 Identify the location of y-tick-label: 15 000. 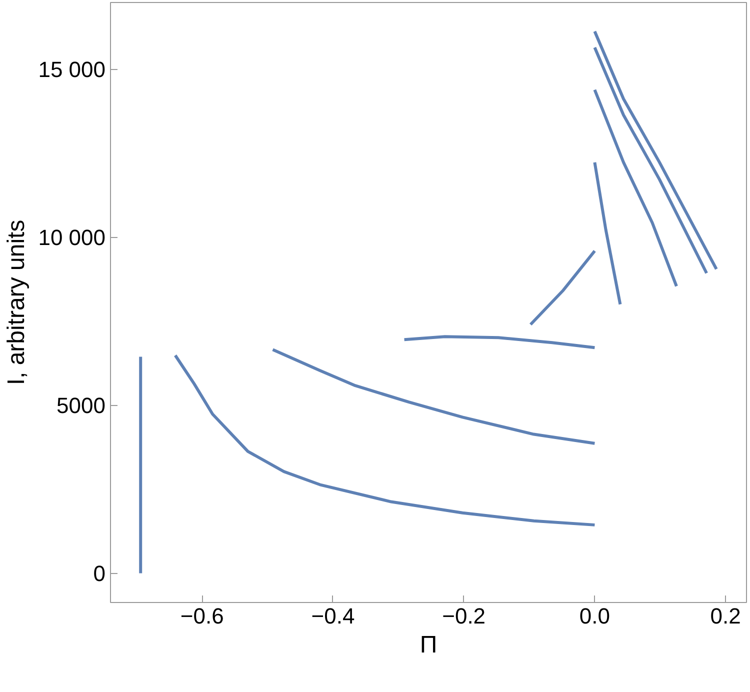
(72, 69).